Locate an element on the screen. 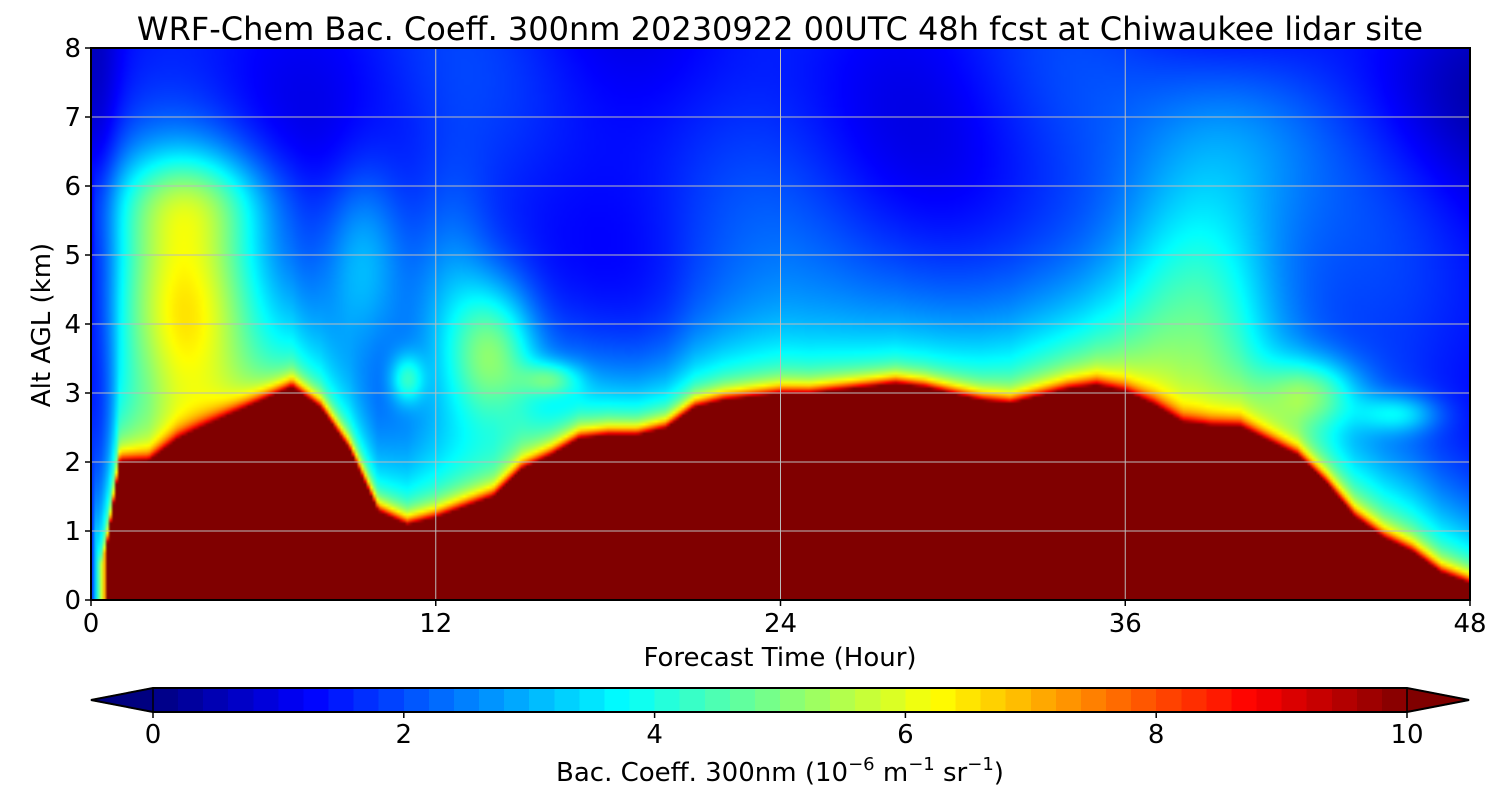 This screenshot has height=800, width=1500. colorbar-tick-label: 2 is located at coordinates (404, 735).